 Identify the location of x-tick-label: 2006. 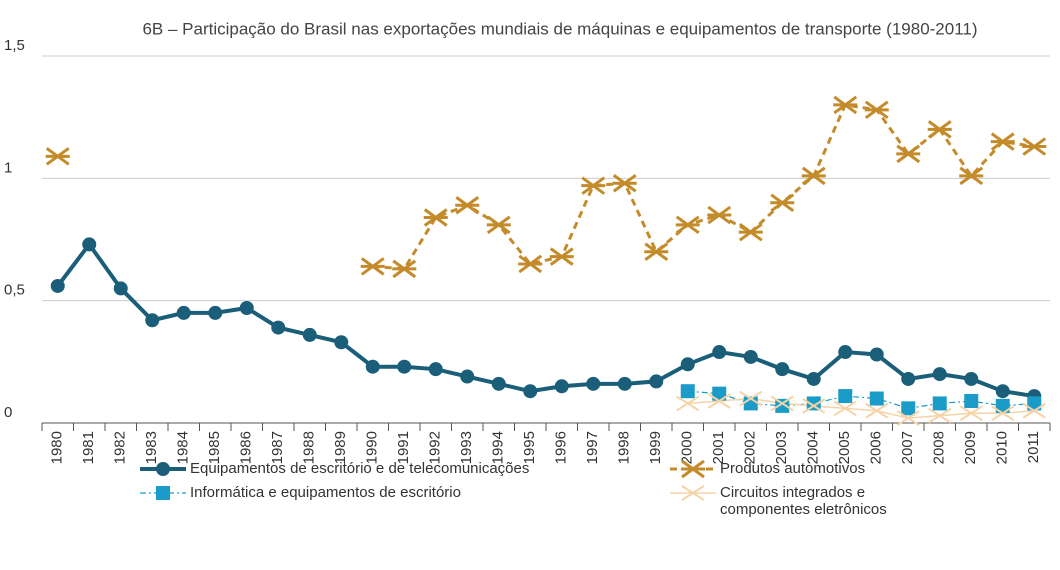
(876, 447).